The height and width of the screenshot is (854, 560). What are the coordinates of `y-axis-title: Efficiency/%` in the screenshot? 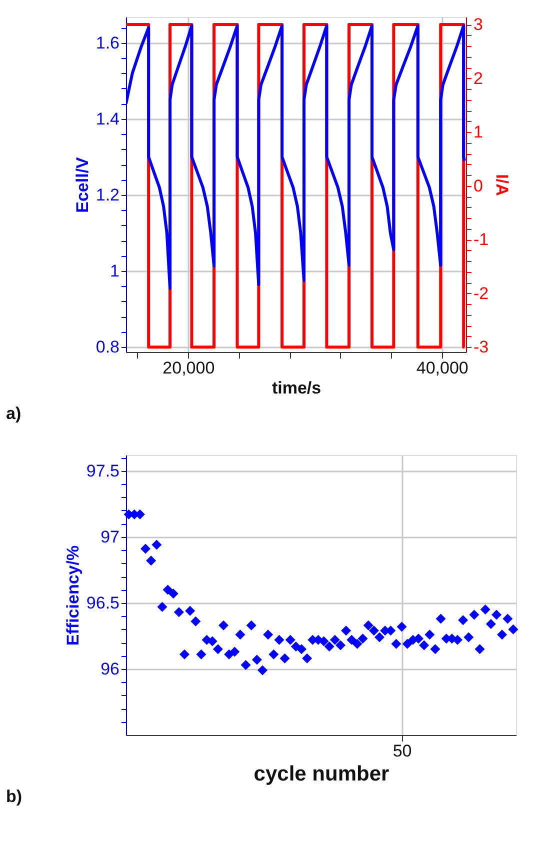 It's located at (72, 595).